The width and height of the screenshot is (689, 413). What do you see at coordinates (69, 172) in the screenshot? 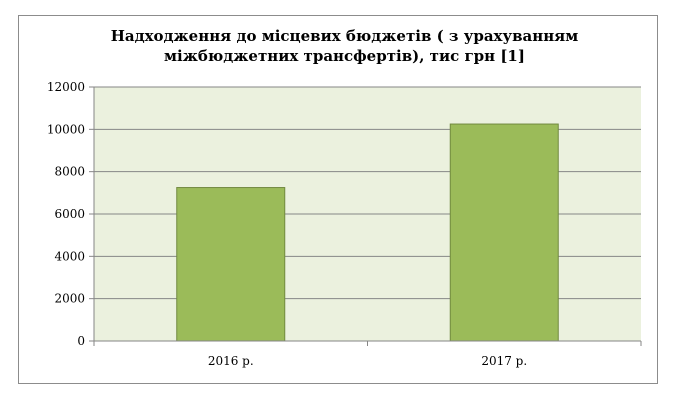
I see `y-tick-label: 8000` at bounding box center [69, 172].